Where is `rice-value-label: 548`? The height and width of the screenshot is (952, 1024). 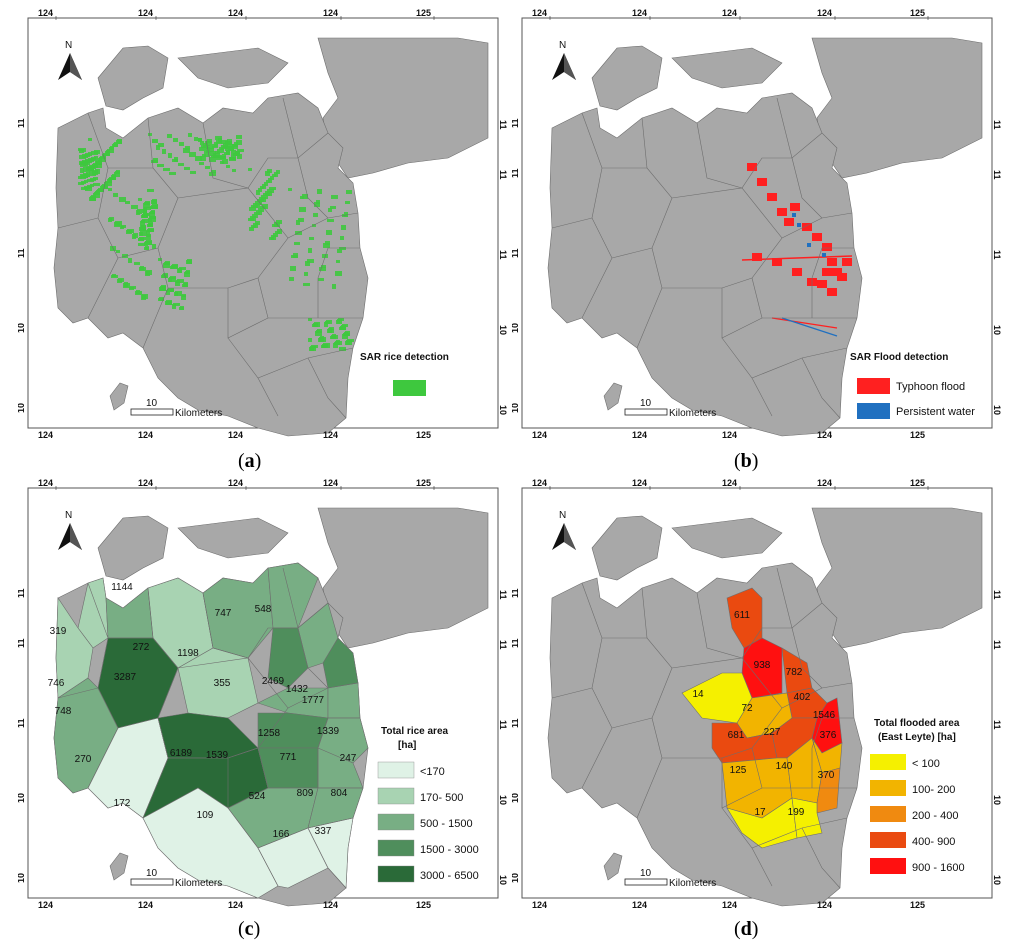 rice-value-label: 548 is located at coordinates (263, 609).